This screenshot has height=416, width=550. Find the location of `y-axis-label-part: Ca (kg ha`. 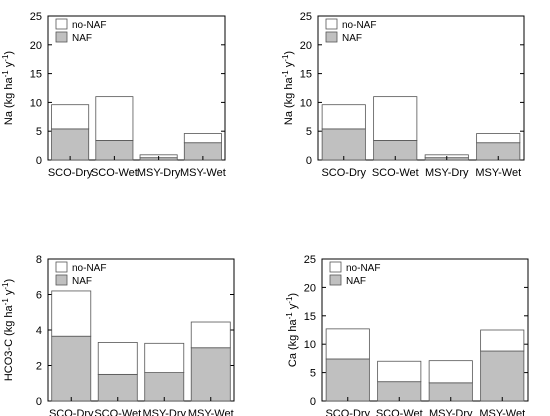

y-axis-label-part: Ca (kg ha is located at coordinates (293, 343).